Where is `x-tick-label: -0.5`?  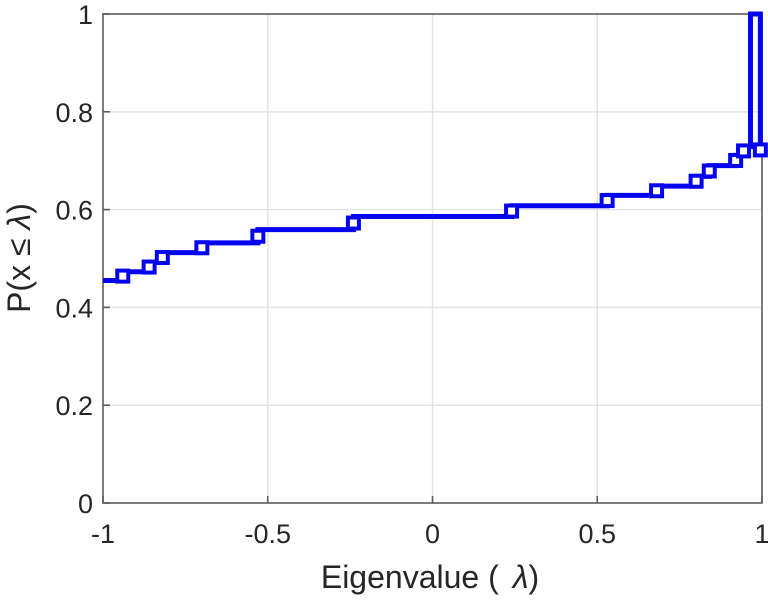
x-tick-label: -0.5 is located at coordinates (267, 534).